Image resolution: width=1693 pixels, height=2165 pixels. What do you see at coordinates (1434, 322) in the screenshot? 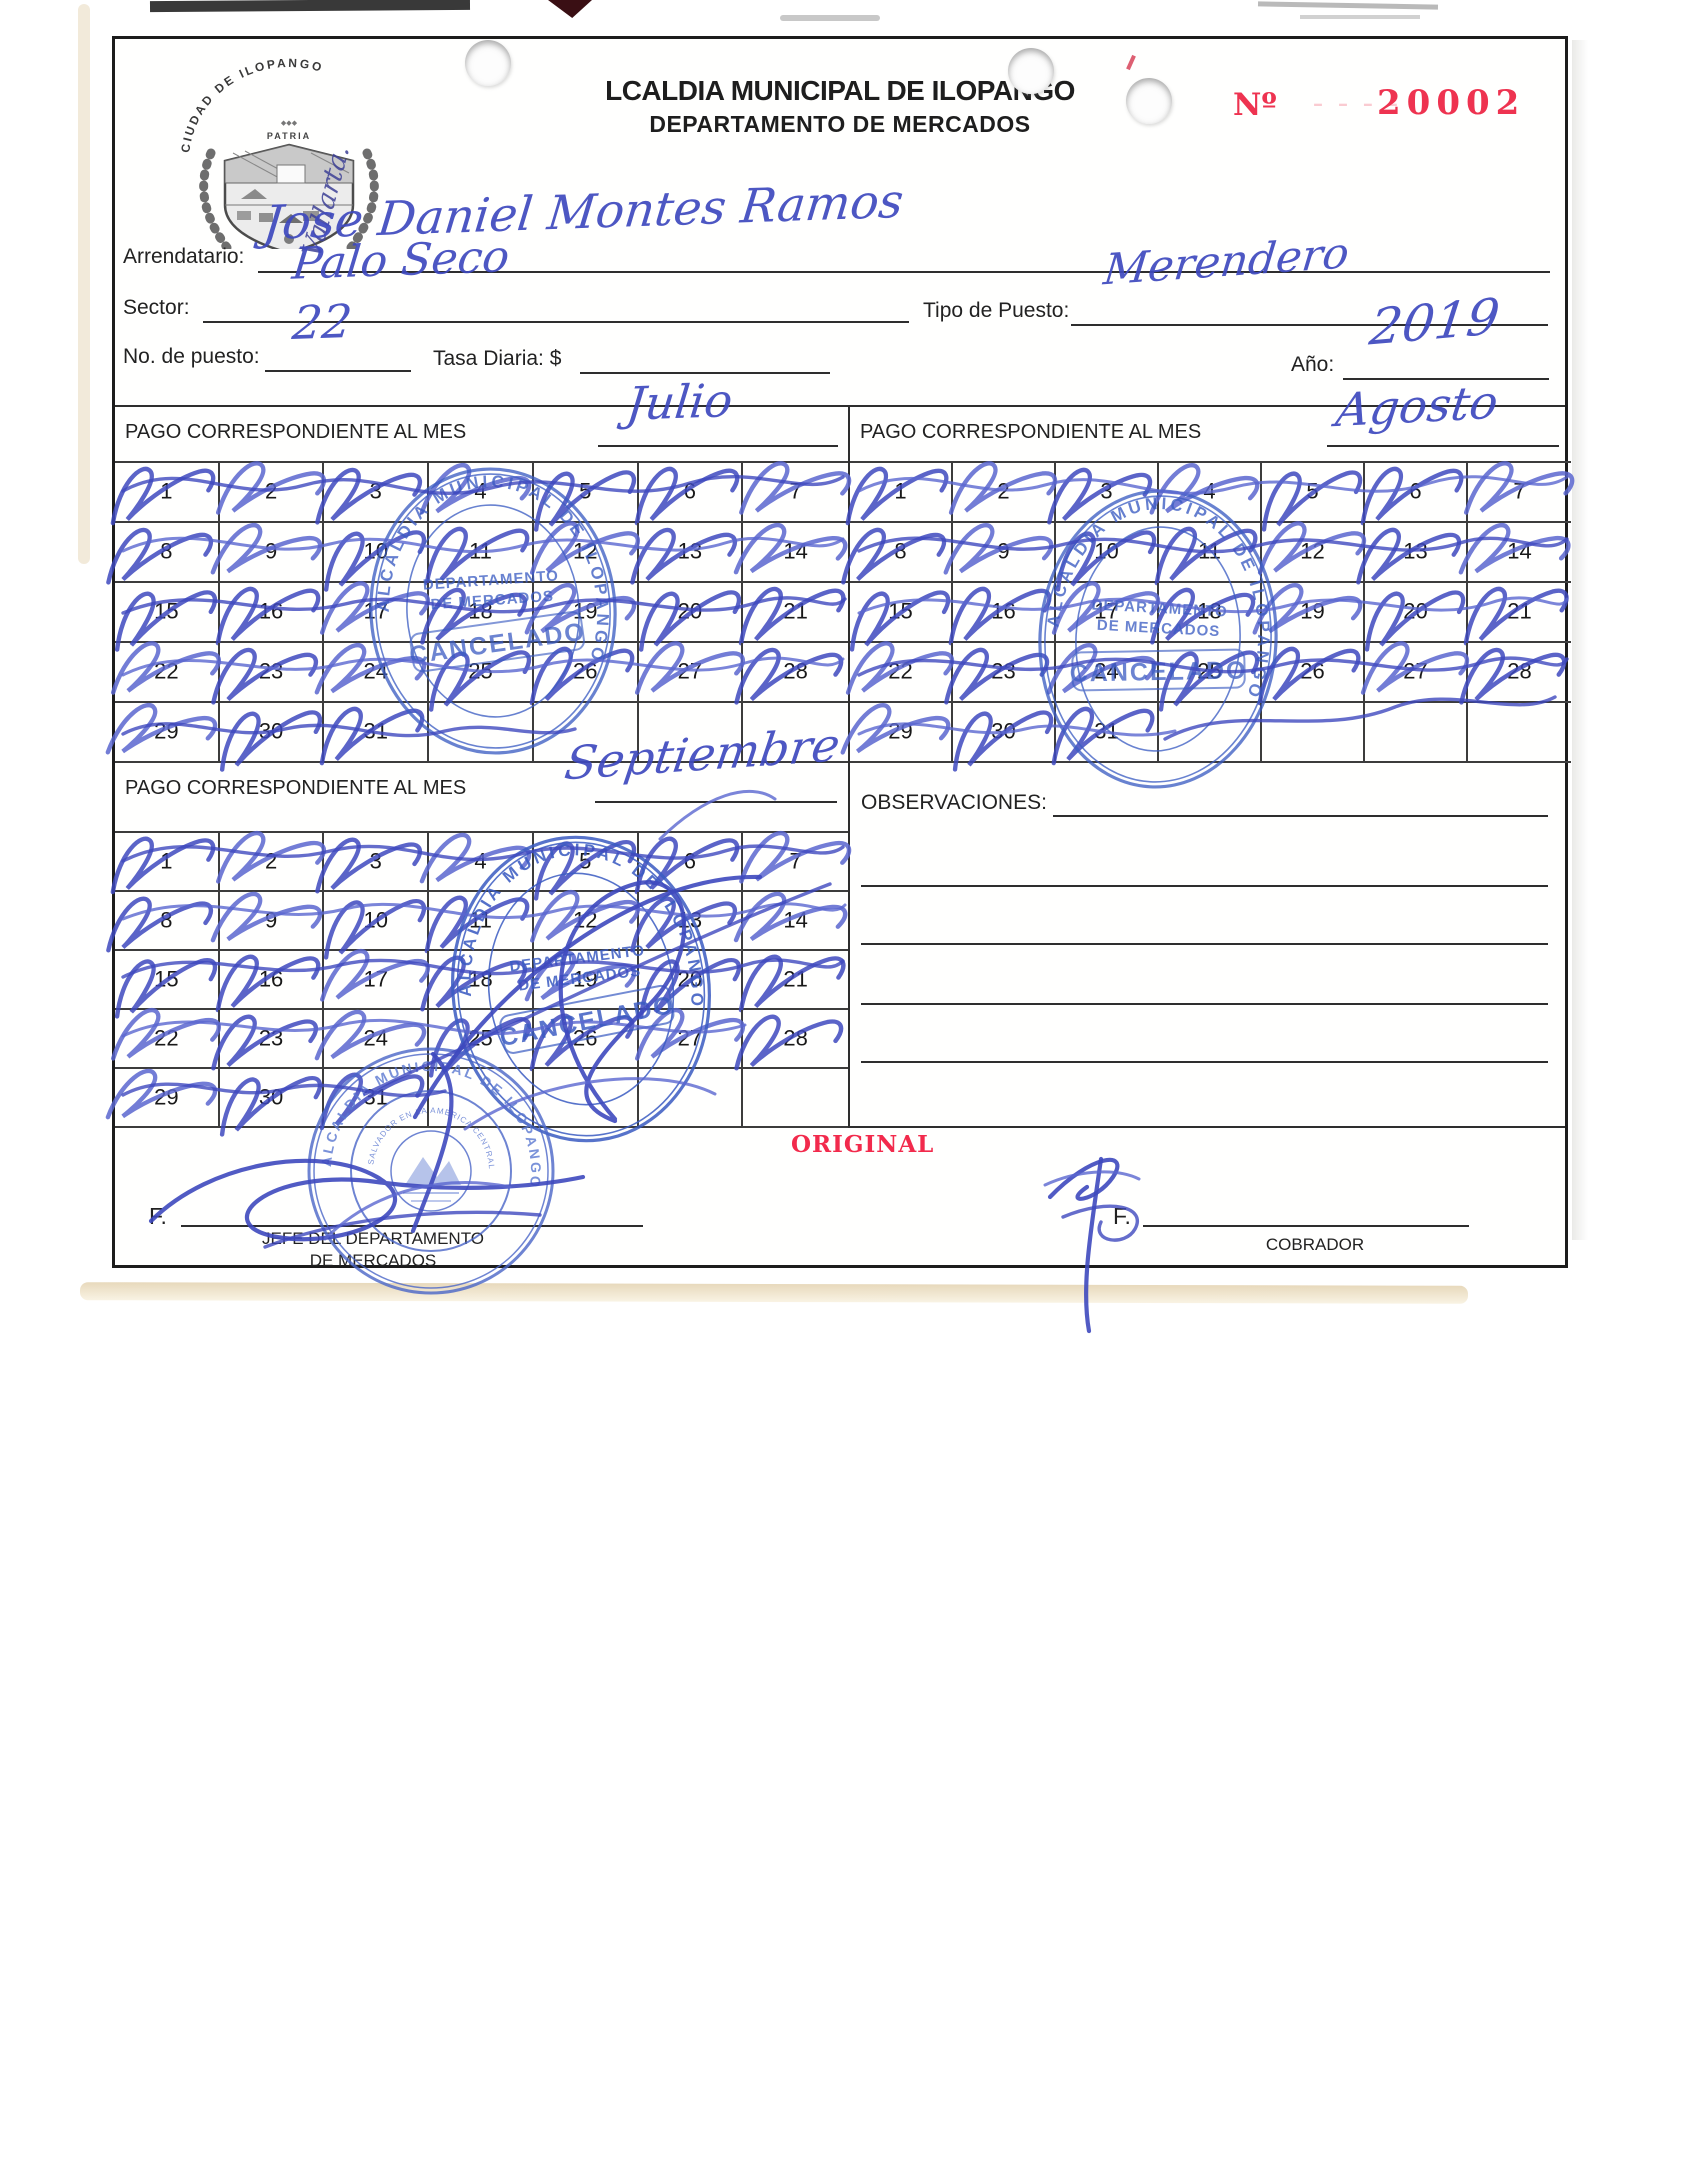
I see `anio-value: 2019` at bounding box center [1434, 322].